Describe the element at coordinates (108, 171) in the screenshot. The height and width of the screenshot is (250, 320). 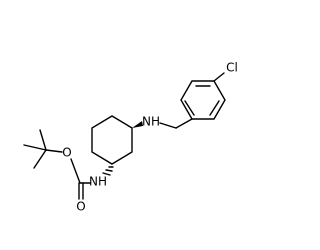
I see `hash-bond` at that location.